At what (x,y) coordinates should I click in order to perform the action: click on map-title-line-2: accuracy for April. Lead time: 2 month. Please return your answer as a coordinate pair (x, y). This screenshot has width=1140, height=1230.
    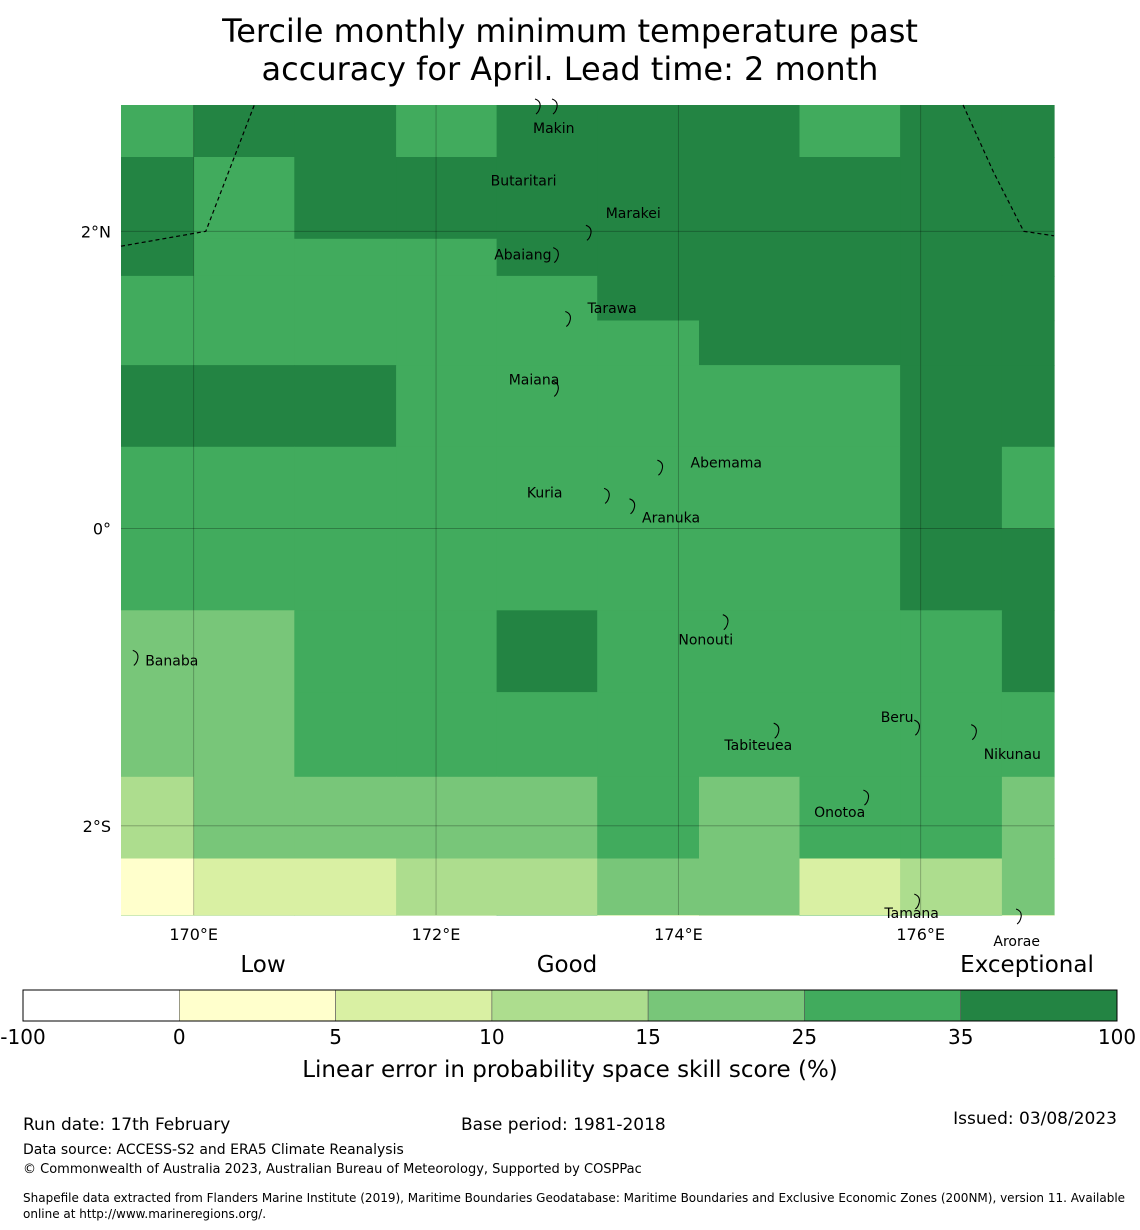
    Looking at the image, I should click on (570, 69).